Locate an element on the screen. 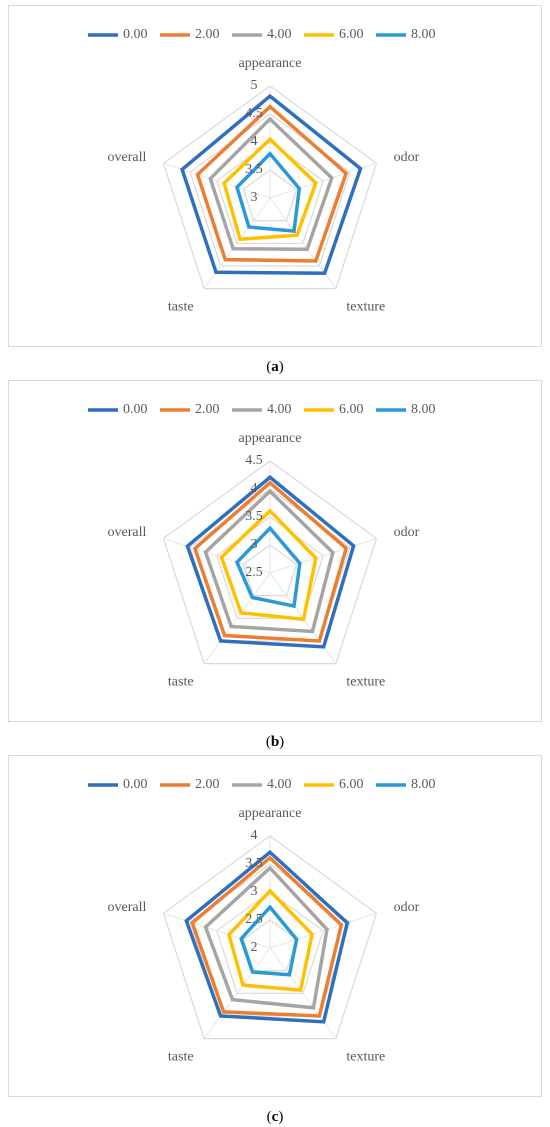  r-tick-label: 2 is located at coordinates (254, 947).